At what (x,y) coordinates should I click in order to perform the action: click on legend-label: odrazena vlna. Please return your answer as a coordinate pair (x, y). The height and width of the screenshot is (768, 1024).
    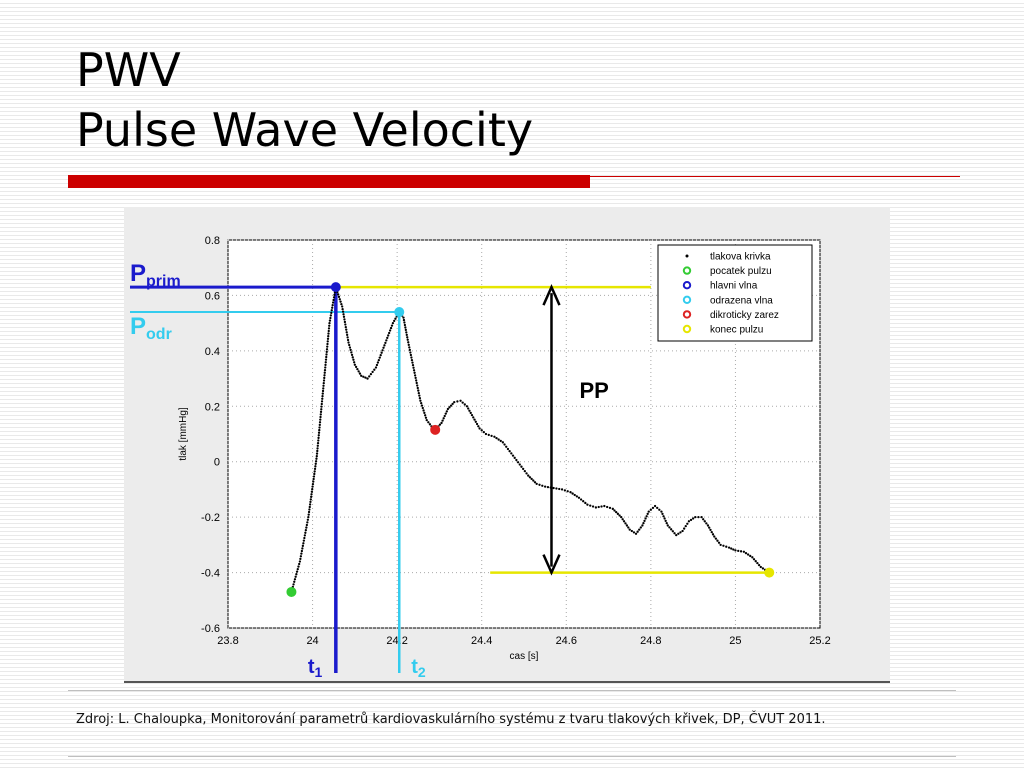
    Looking at the image, I should click on (741, 300).